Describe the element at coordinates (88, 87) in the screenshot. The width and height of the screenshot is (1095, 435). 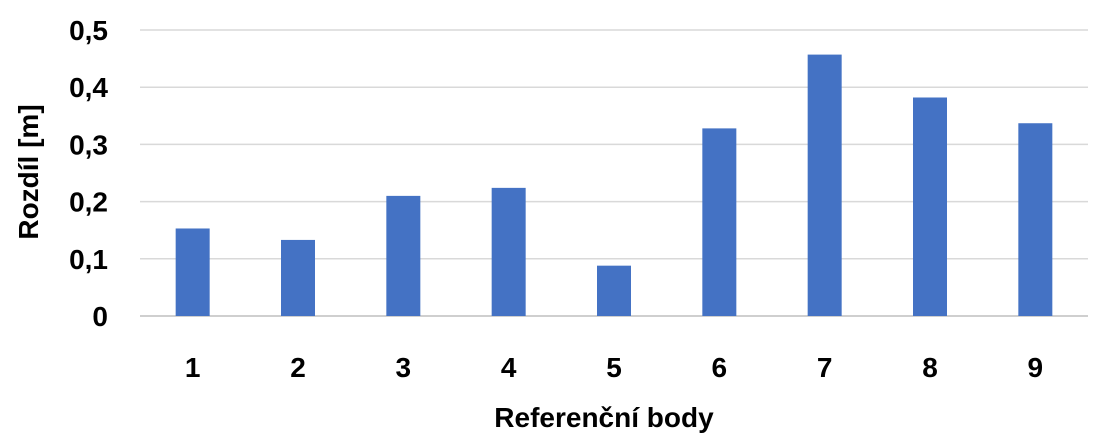
I see `y-tick-label: 0,4` at that location.